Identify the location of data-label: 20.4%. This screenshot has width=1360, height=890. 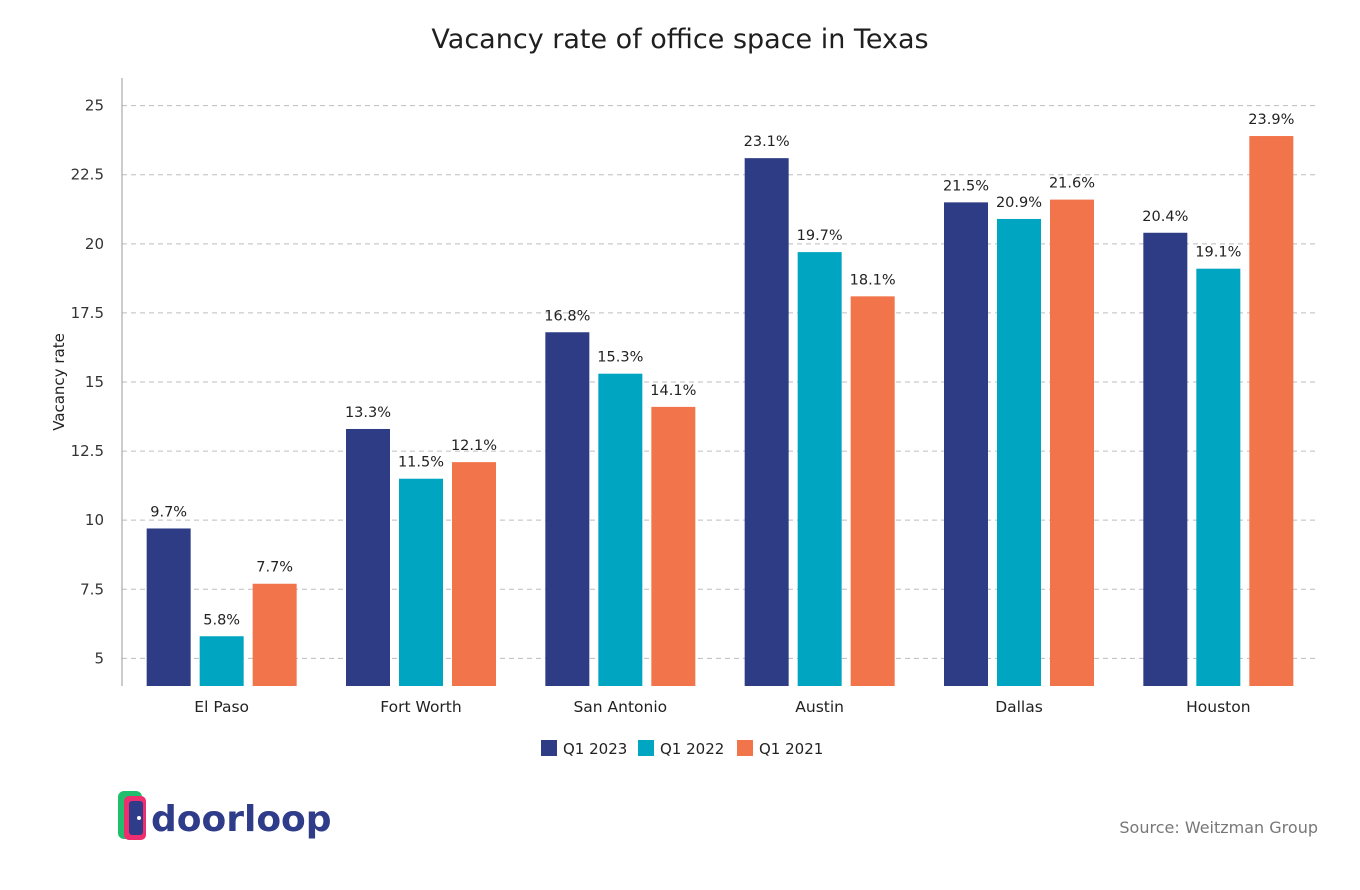
(1165, 217).